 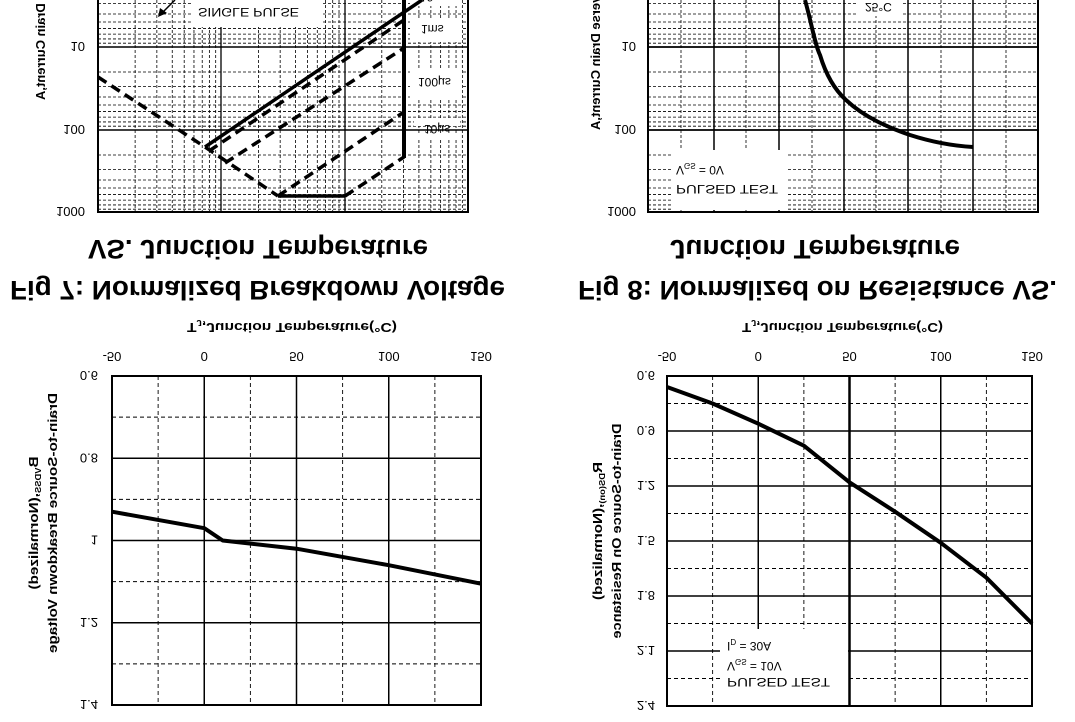 I want to click on fig8-title-line1: Fig 8: Normalized on Resistance VS., so click(x=817, y=290).